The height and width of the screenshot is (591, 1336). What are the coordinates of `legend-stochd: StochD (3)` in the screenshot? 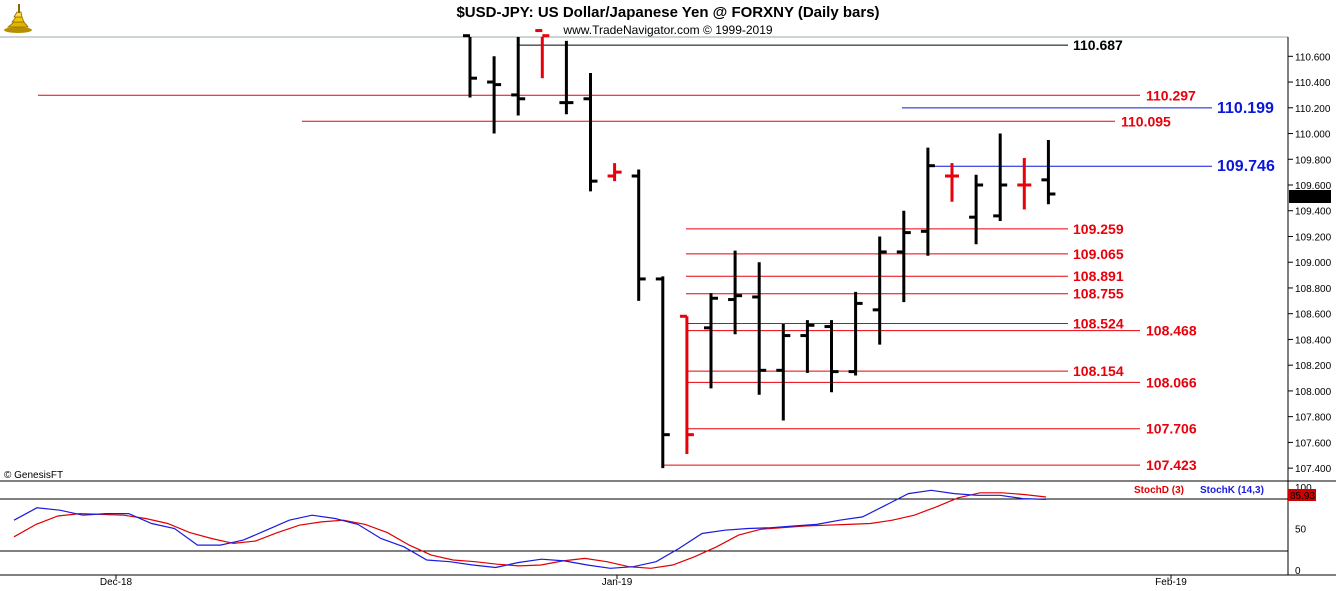 It's located at (1159, 490).